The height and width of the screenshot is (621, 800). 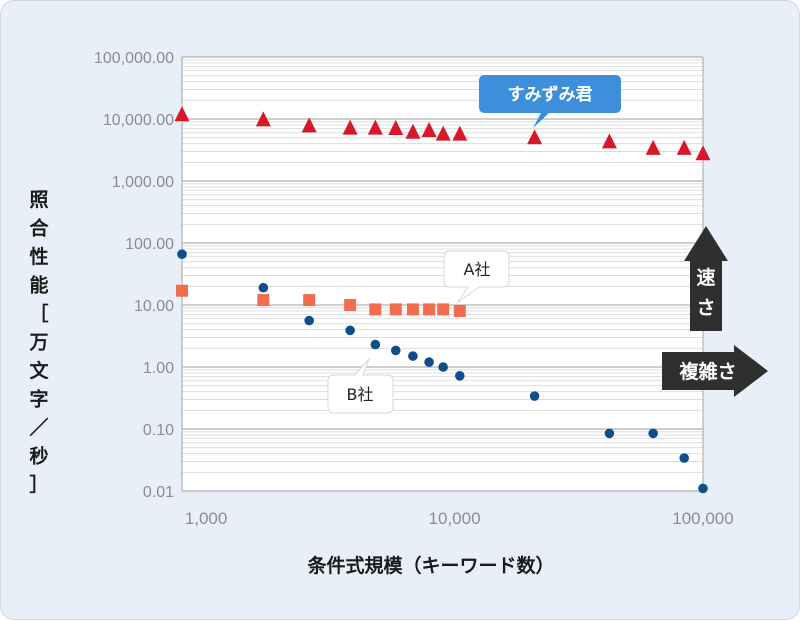 What do you see at coordinates (38, 343) in the screenshot?
I see `y-label-char: 万` at bounding box center [38, 343].